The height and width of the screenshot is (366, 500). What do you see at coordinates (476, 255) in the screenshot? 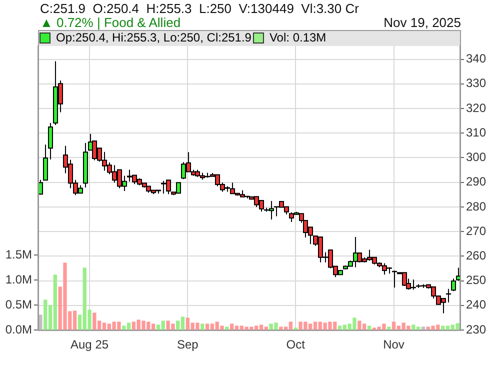
I see `y-tick-label: 260` at bounding box center [476, 255].